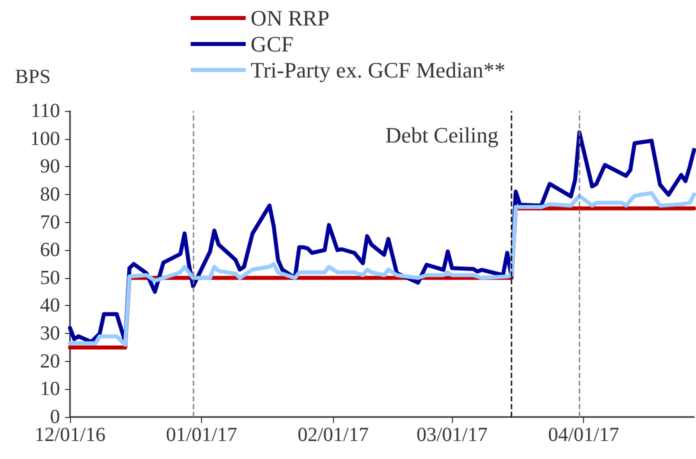 This screenshot has width=696, height=459. Describe the element at coordinates (50, 250) in the screenshot. I see `y-tick-label: 60` at that location.